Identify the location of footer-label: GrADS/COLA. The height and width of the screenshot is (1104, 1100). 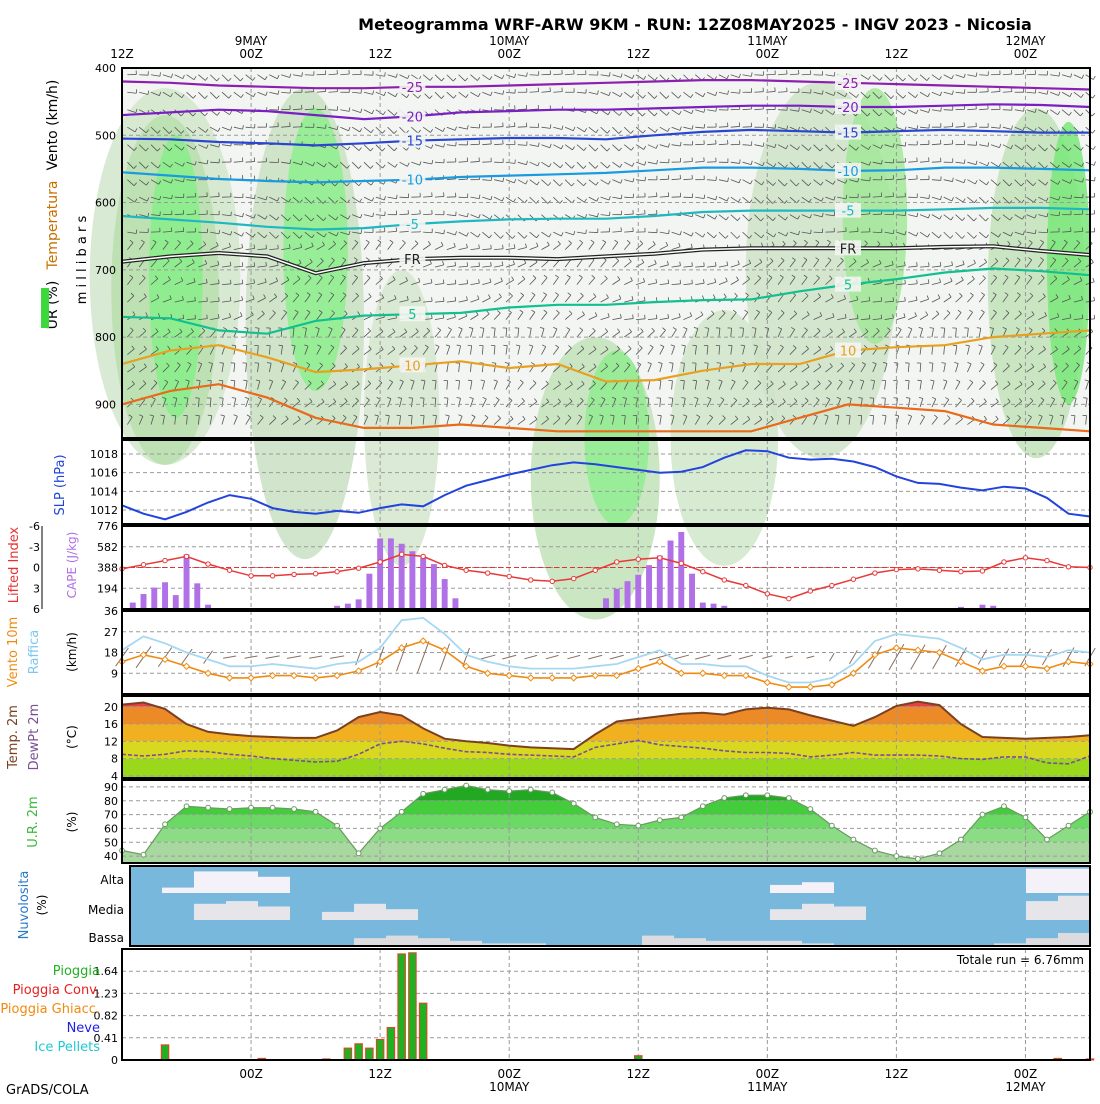
(47, 1090).